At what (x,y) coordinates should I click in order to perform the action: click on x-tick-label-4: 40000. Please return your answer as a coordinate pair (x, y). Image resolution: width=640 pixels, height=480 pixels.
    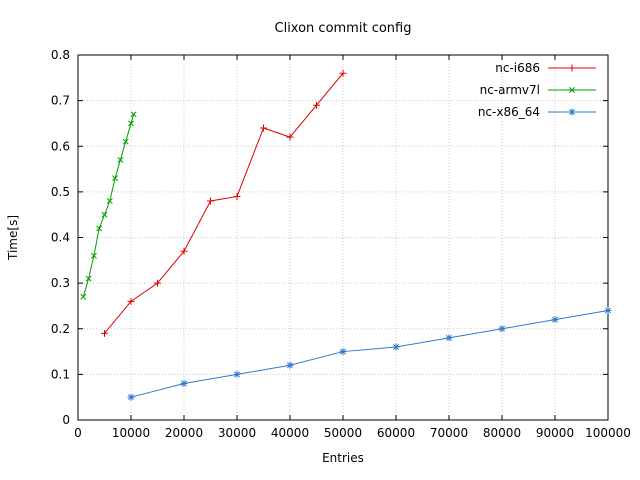
    Looking at the image, I should click on (290, 433).